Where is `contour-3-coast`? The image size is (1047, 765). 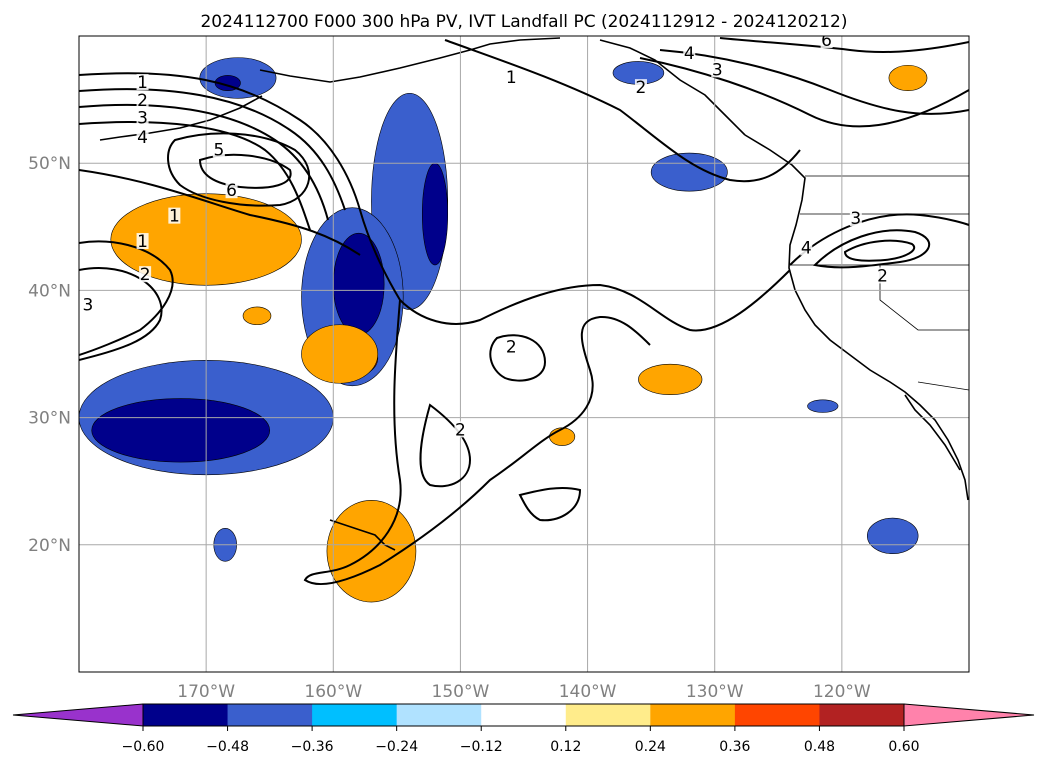 contour-3-coast is located at coordinates (814, 82).